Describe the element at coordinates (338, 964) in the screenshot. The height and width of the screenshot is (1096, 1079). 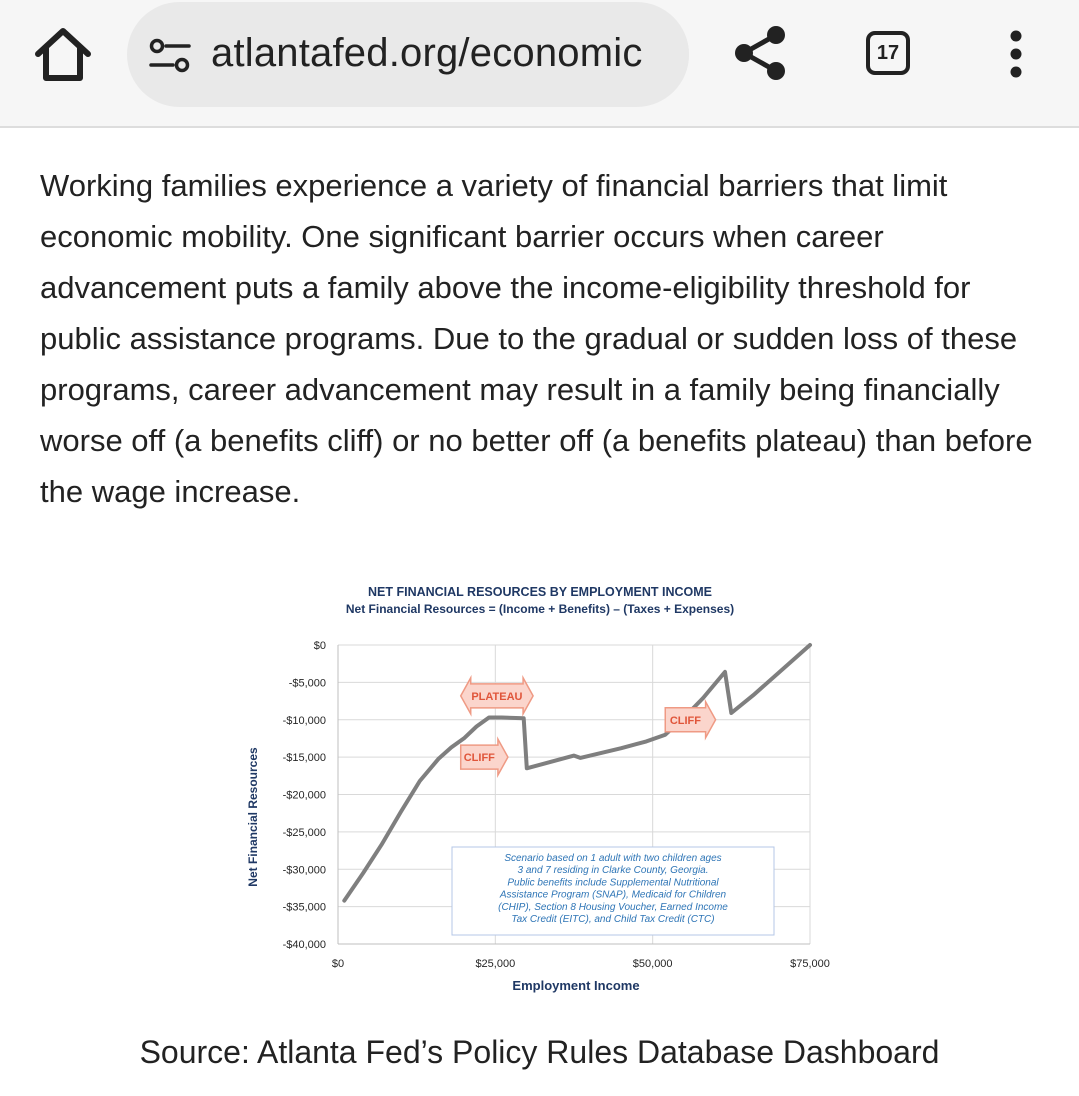
I see `x-tick-label: $0` at that location.